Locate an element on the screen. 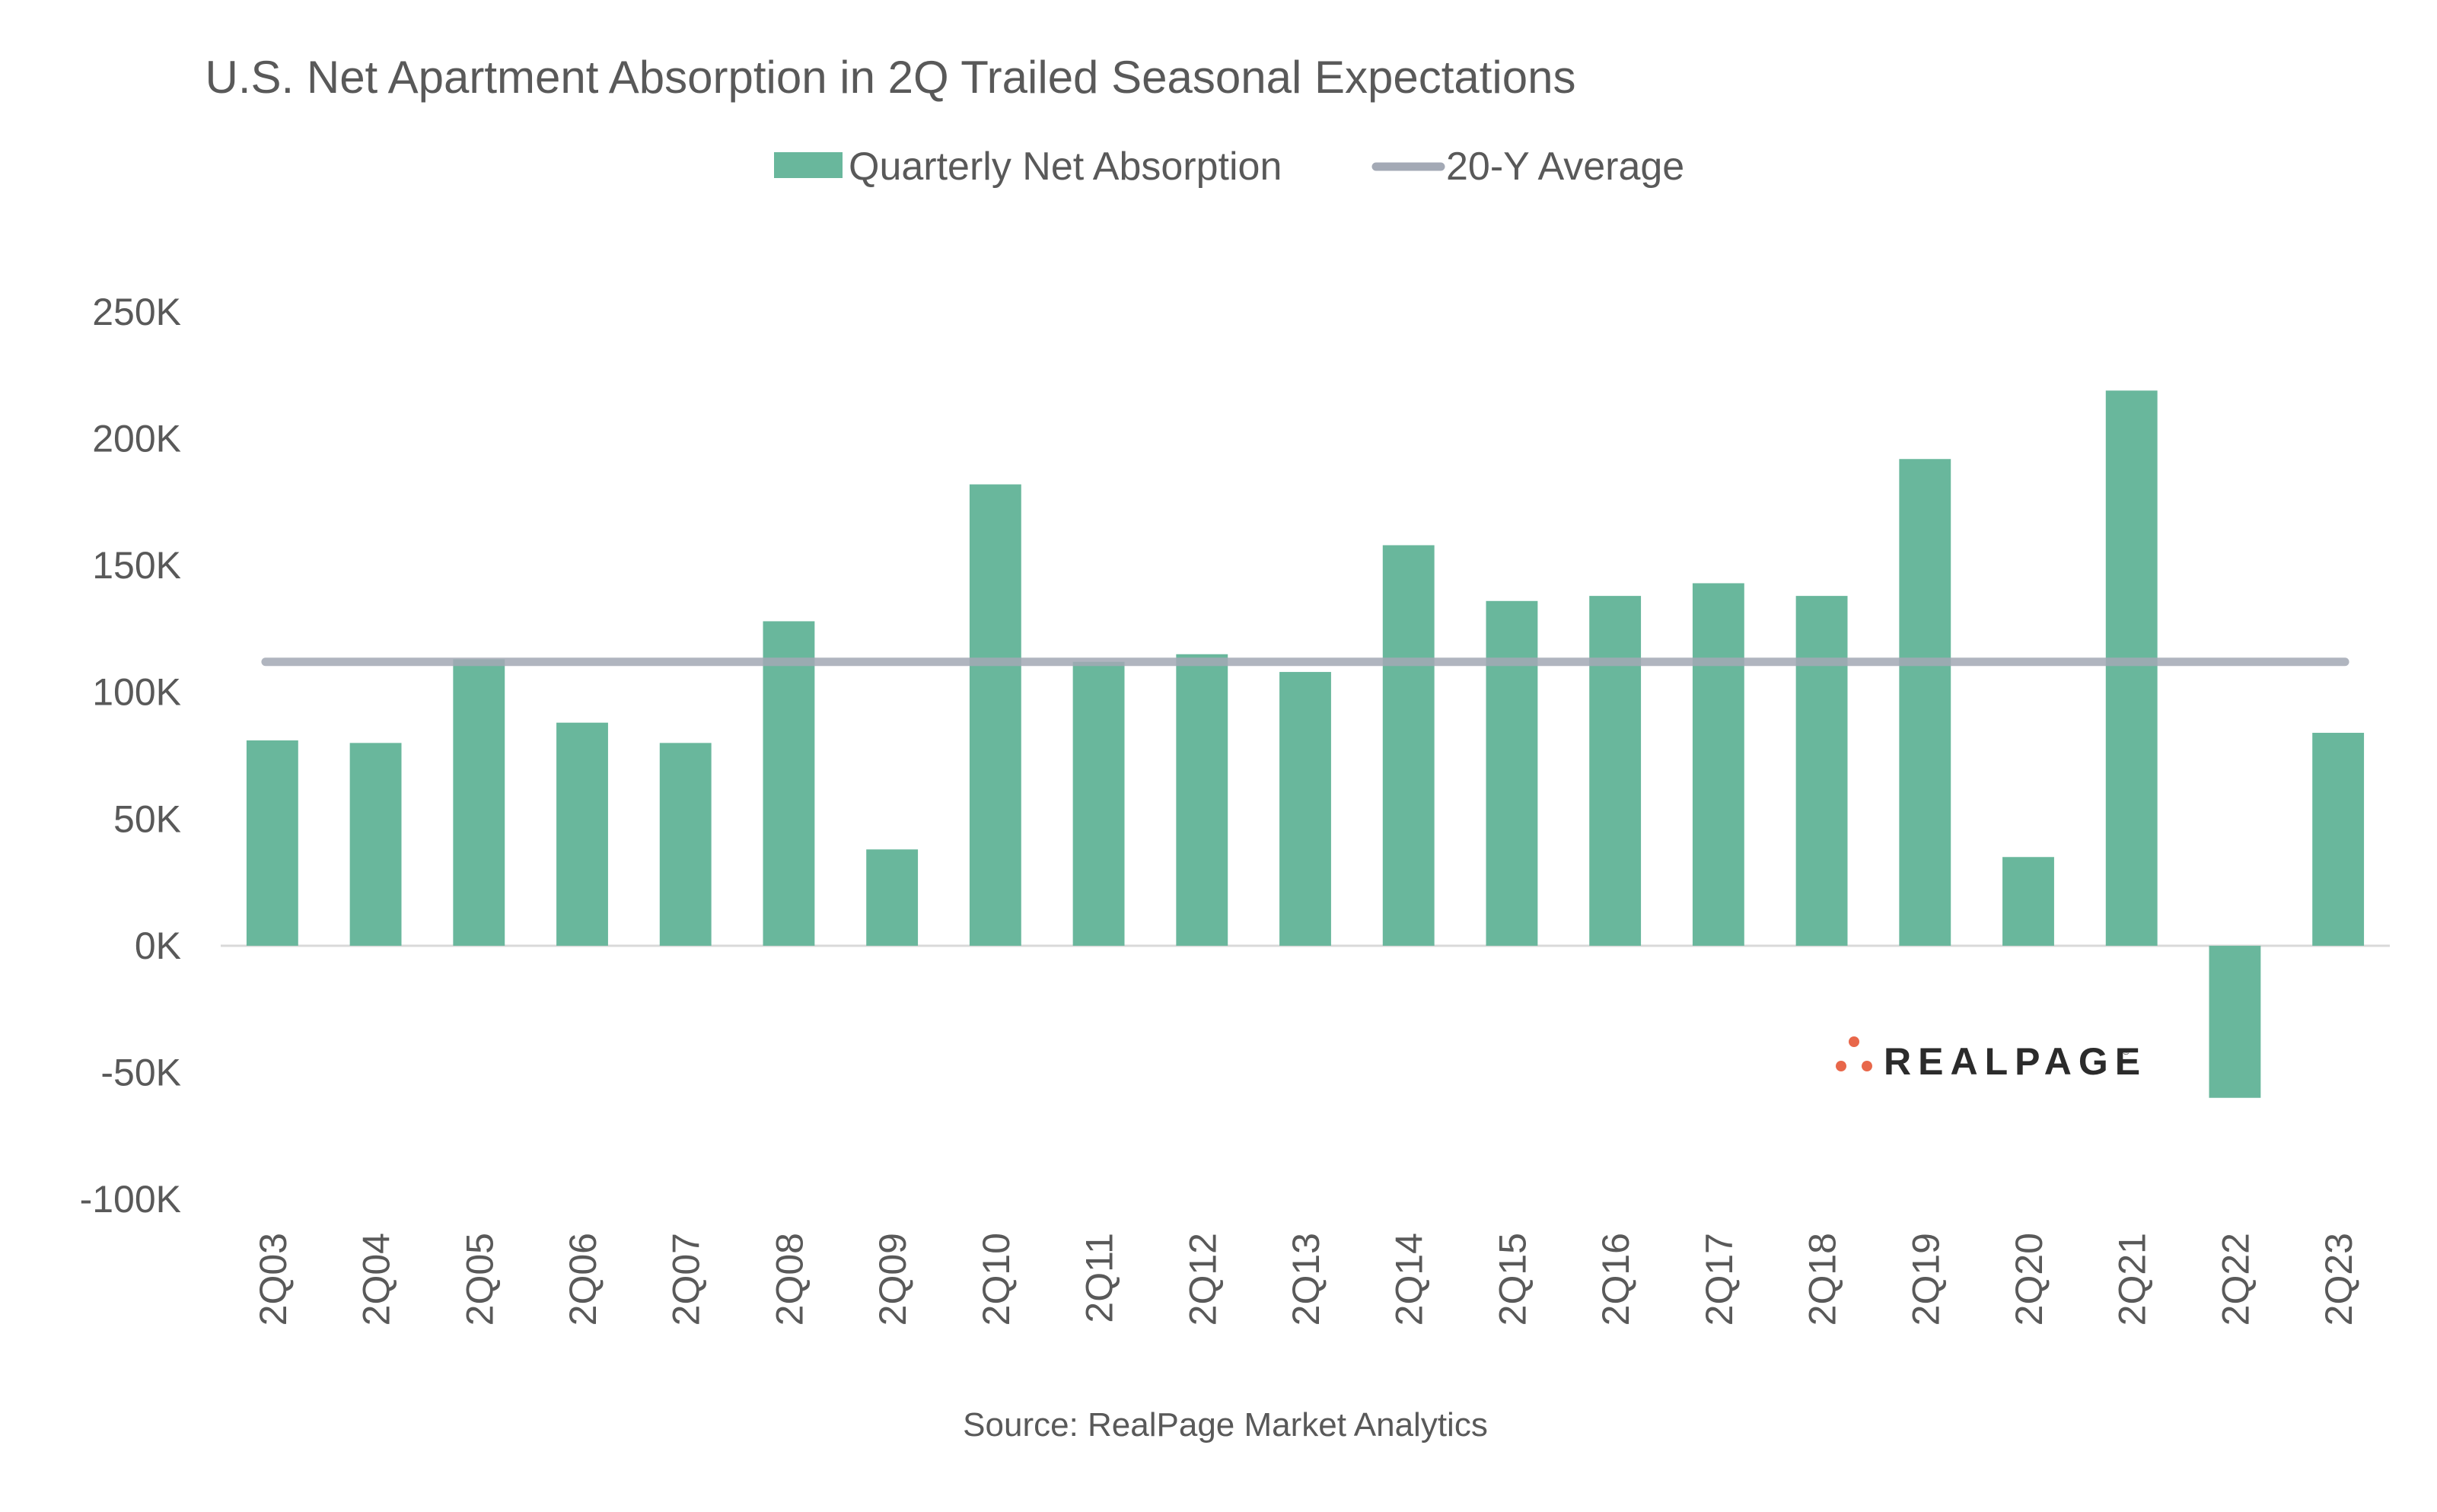 Image resolution: width=2437 pixels, height=1512 pixels. bar-2Q10 is located at coordinates (995, 715).